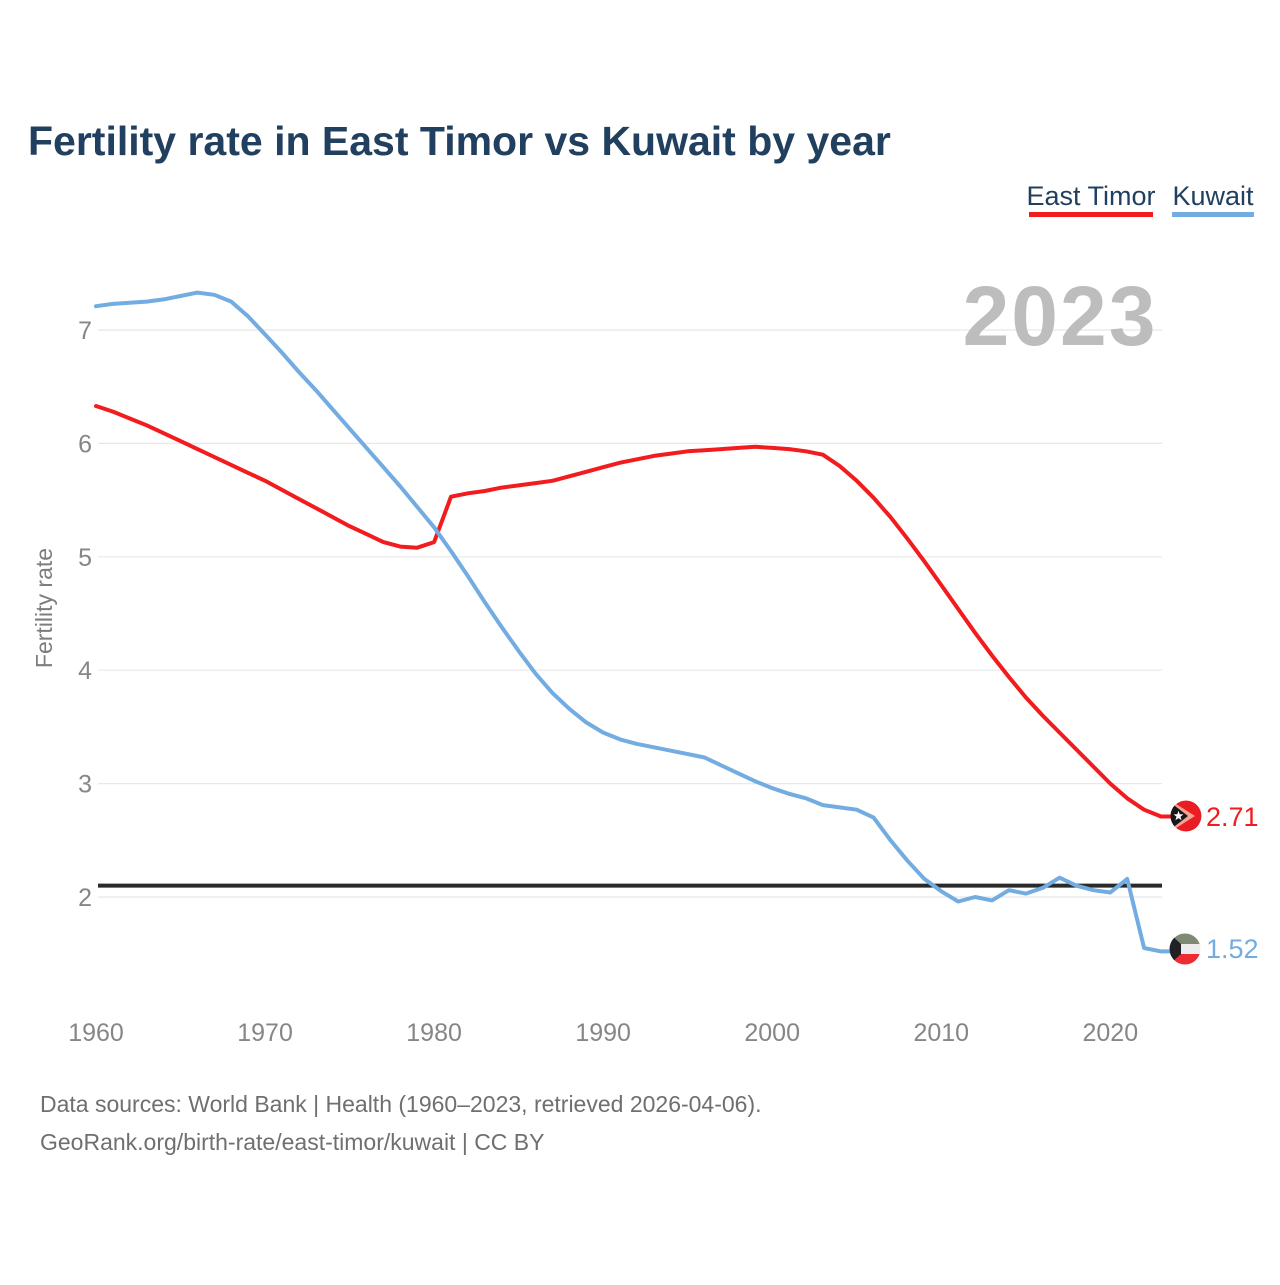  Describe the element at coordinates (85, 898) in the screenshot. I see `y-tick-2: 2` at that location.